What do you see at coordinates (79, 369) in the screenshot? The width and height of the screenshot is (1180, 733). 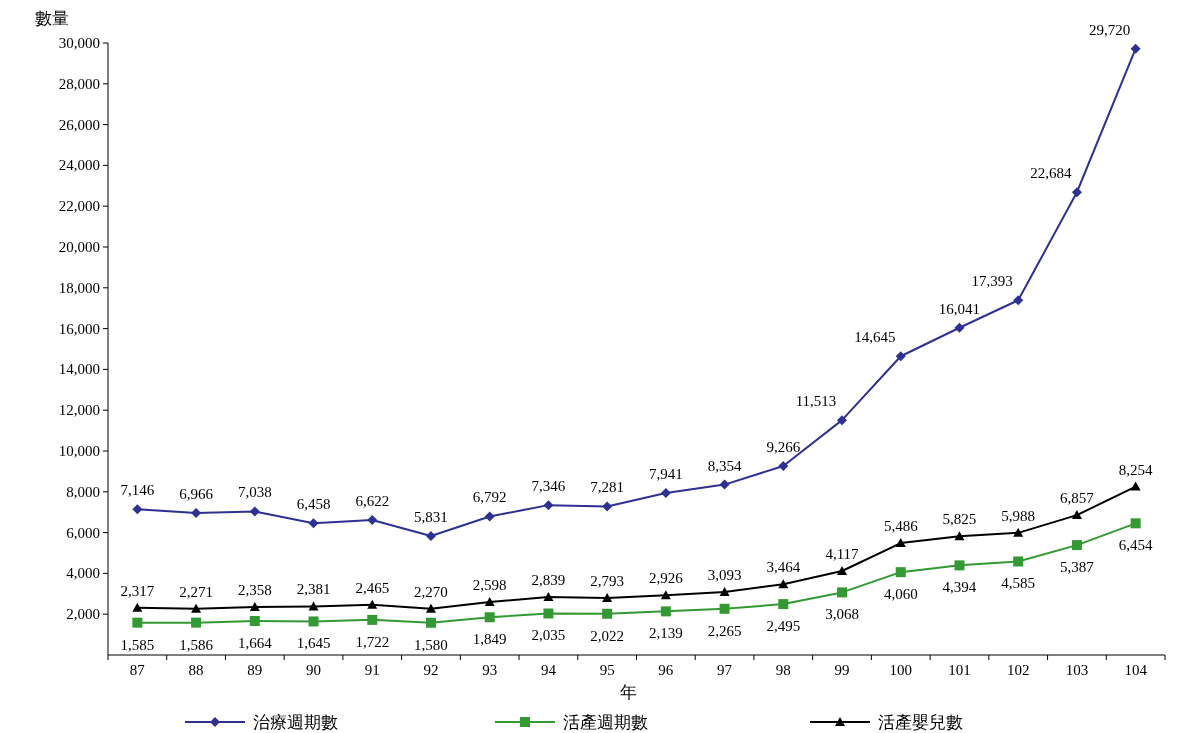 I see `y-tick-label: 14,000` at bounding box center [79, 369].